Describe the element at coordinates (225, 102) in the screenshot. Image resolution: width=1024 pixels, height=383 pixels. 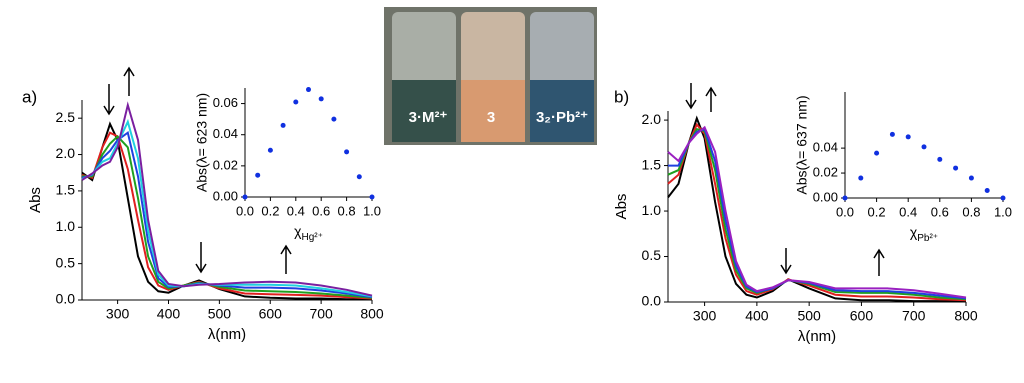
I see `y-tick-label: 0.06` at that location.